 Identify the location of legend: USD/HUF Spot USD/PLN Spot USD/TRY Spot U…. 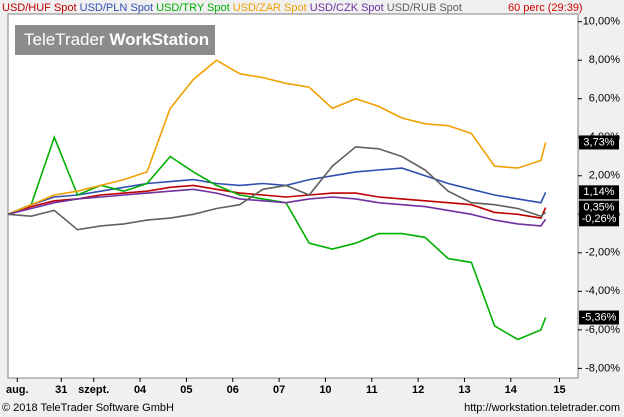
(232, 8).